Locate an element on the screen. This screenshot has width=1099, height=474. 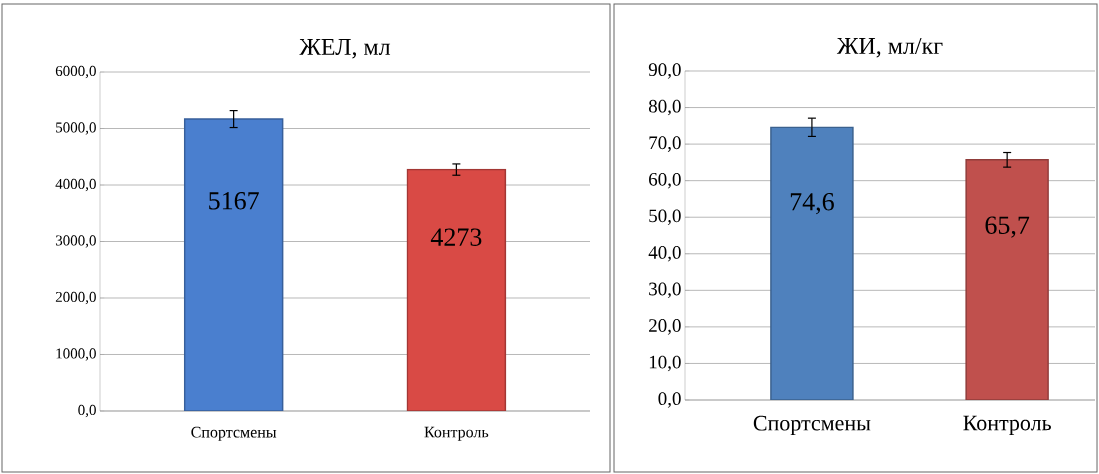
y-tick-label: 40,0 is located at coordinates (664, 254).